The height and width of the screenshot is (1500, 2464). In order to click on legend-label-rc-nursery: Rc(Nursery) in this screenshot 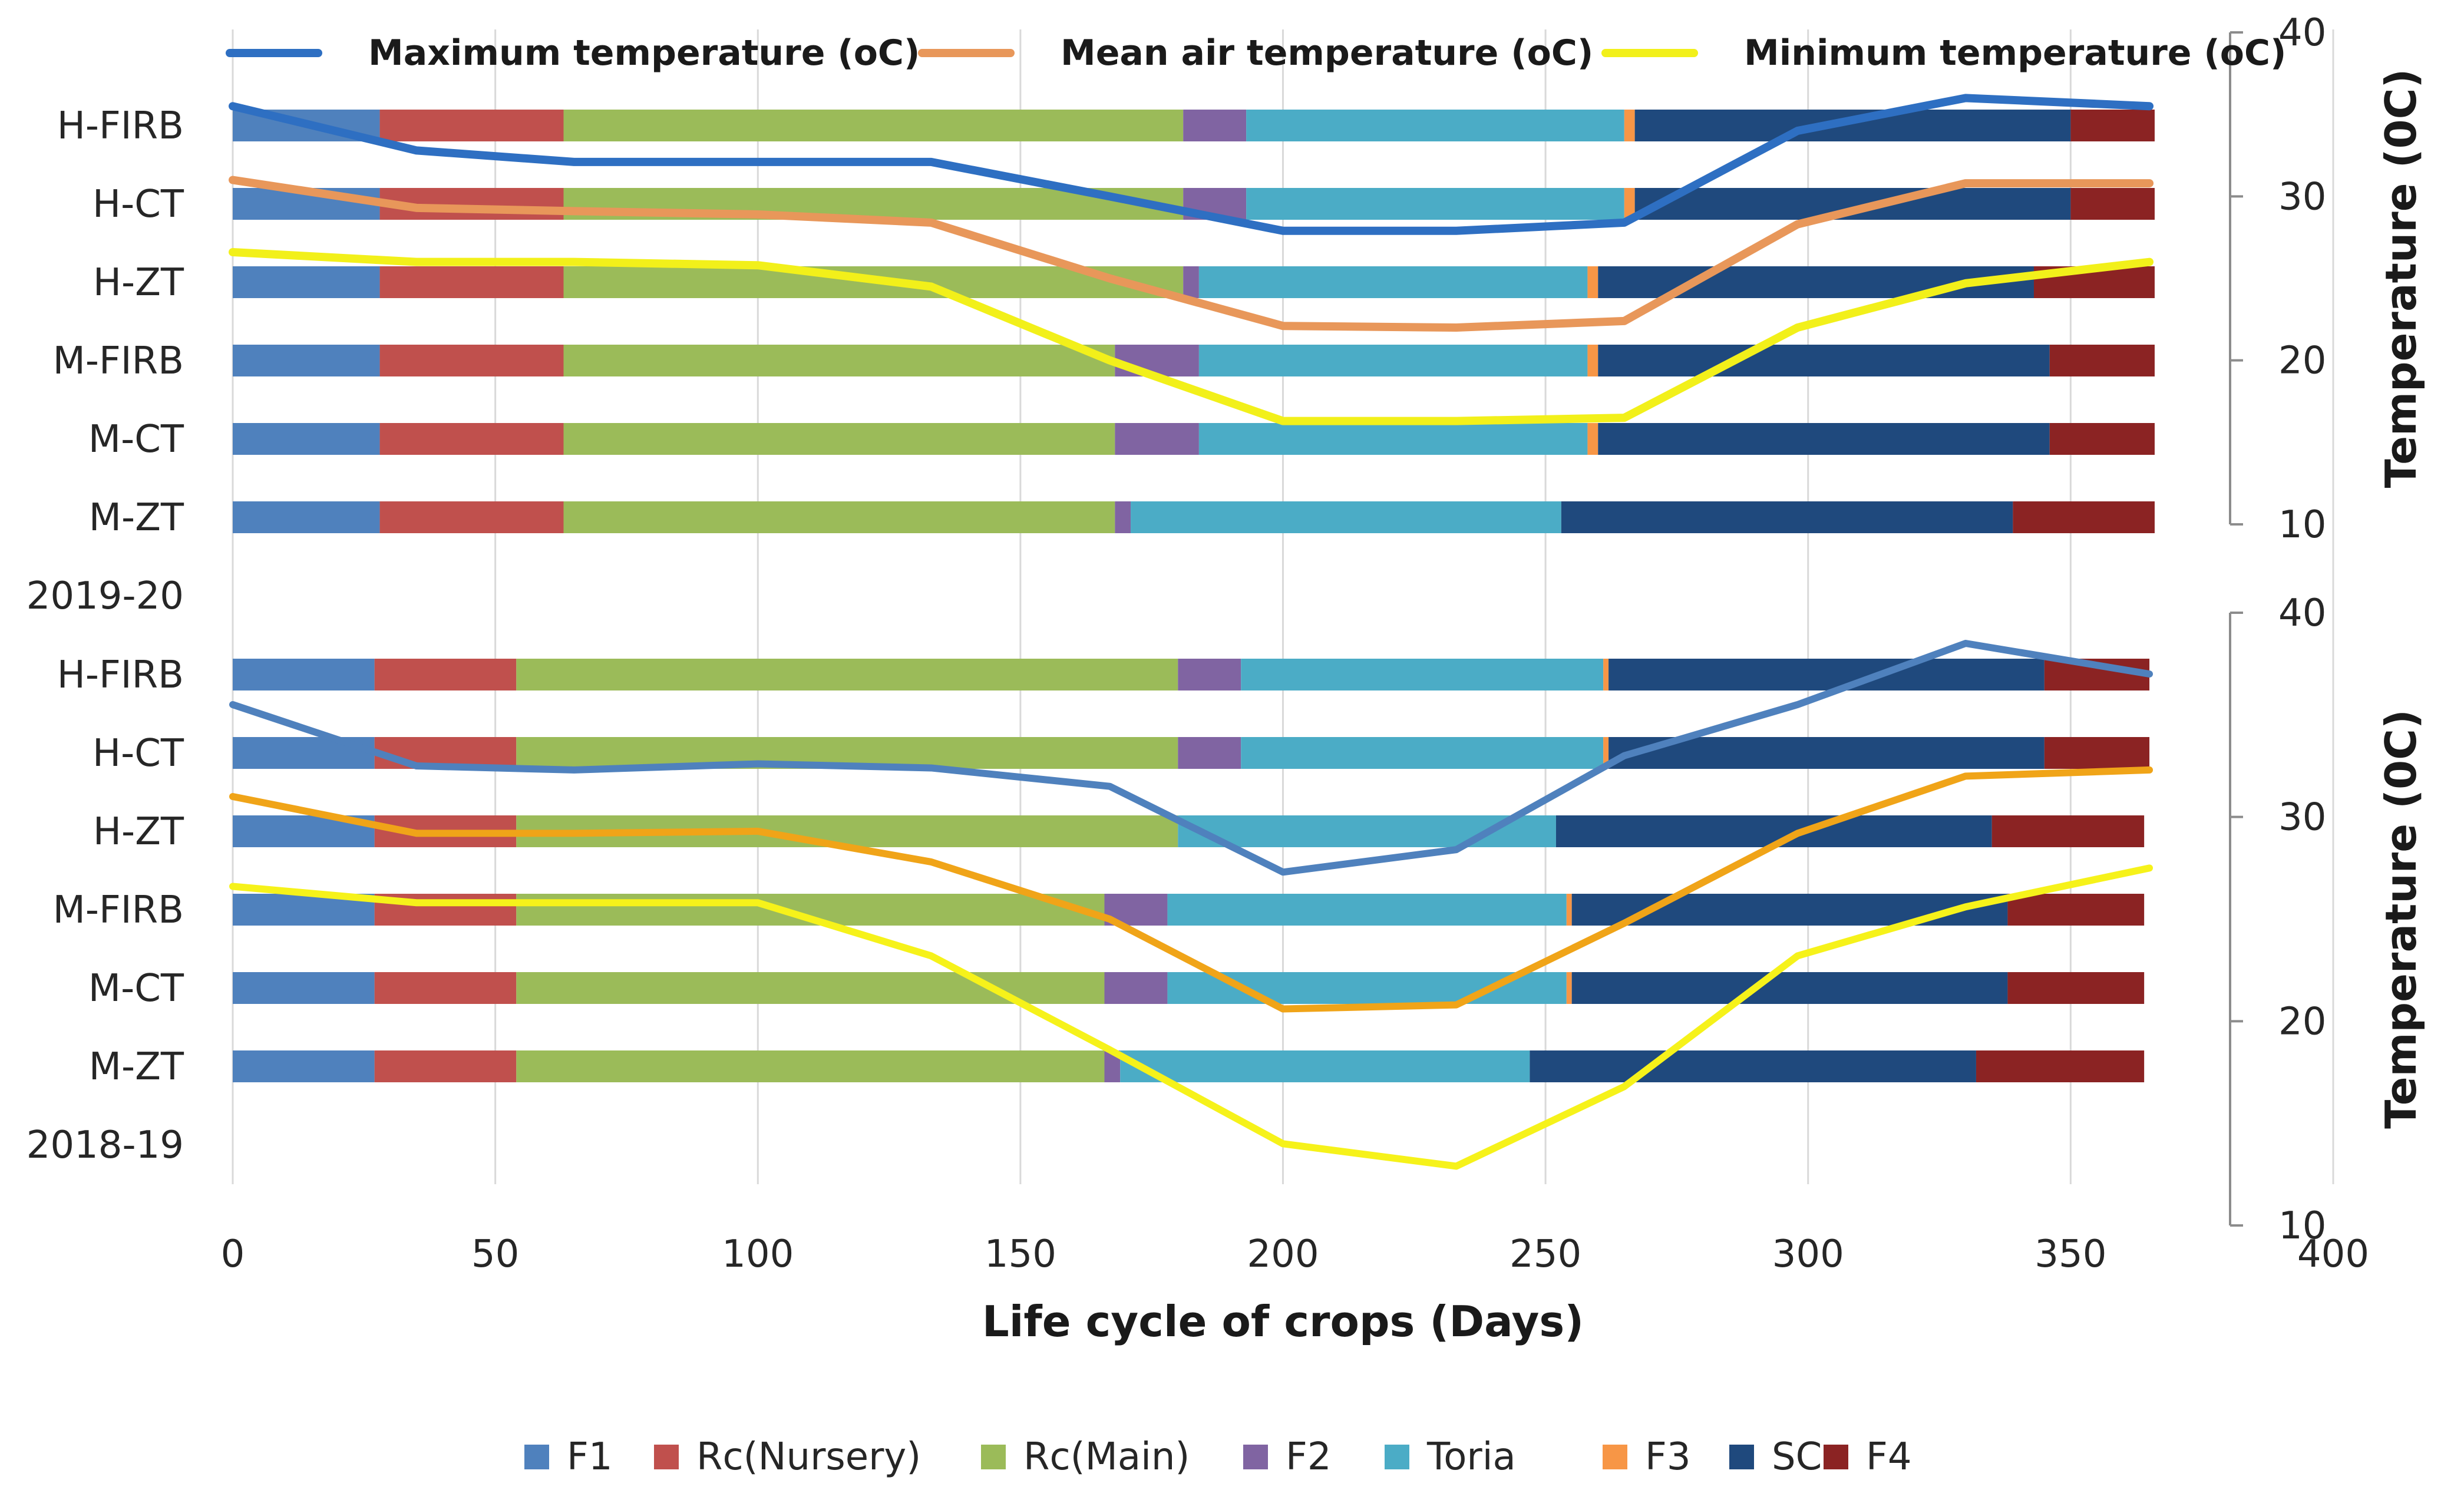, I will do `click(808, 1457)`.